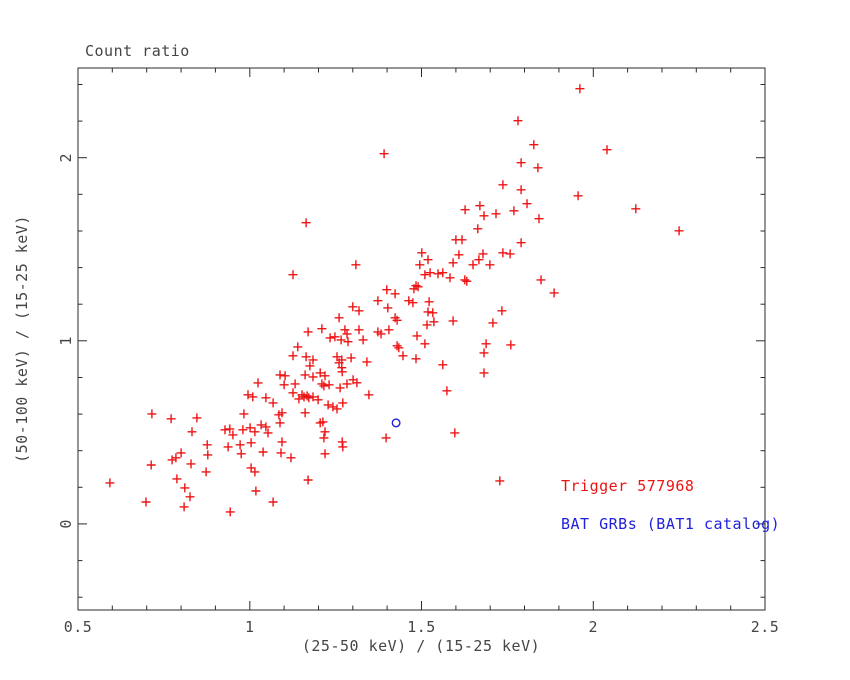 This screenshot has height=680, width=850. I want to click on legend-trigger-label: Trigger 577968, so click(627, 486).